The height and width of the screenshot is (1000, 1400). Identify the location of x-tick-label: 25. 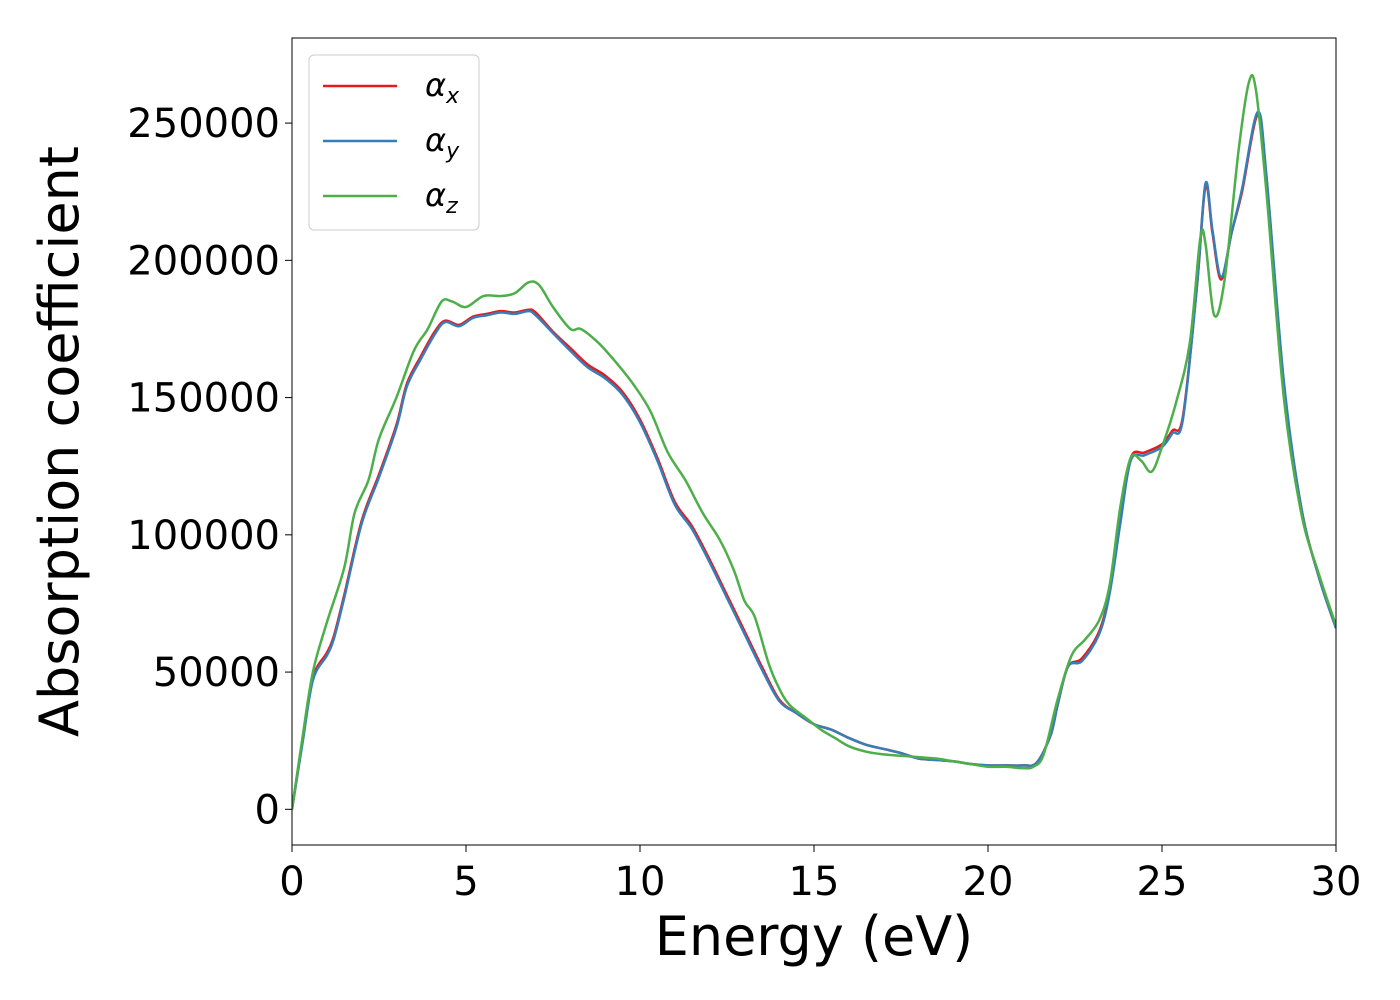
(1162, 882).